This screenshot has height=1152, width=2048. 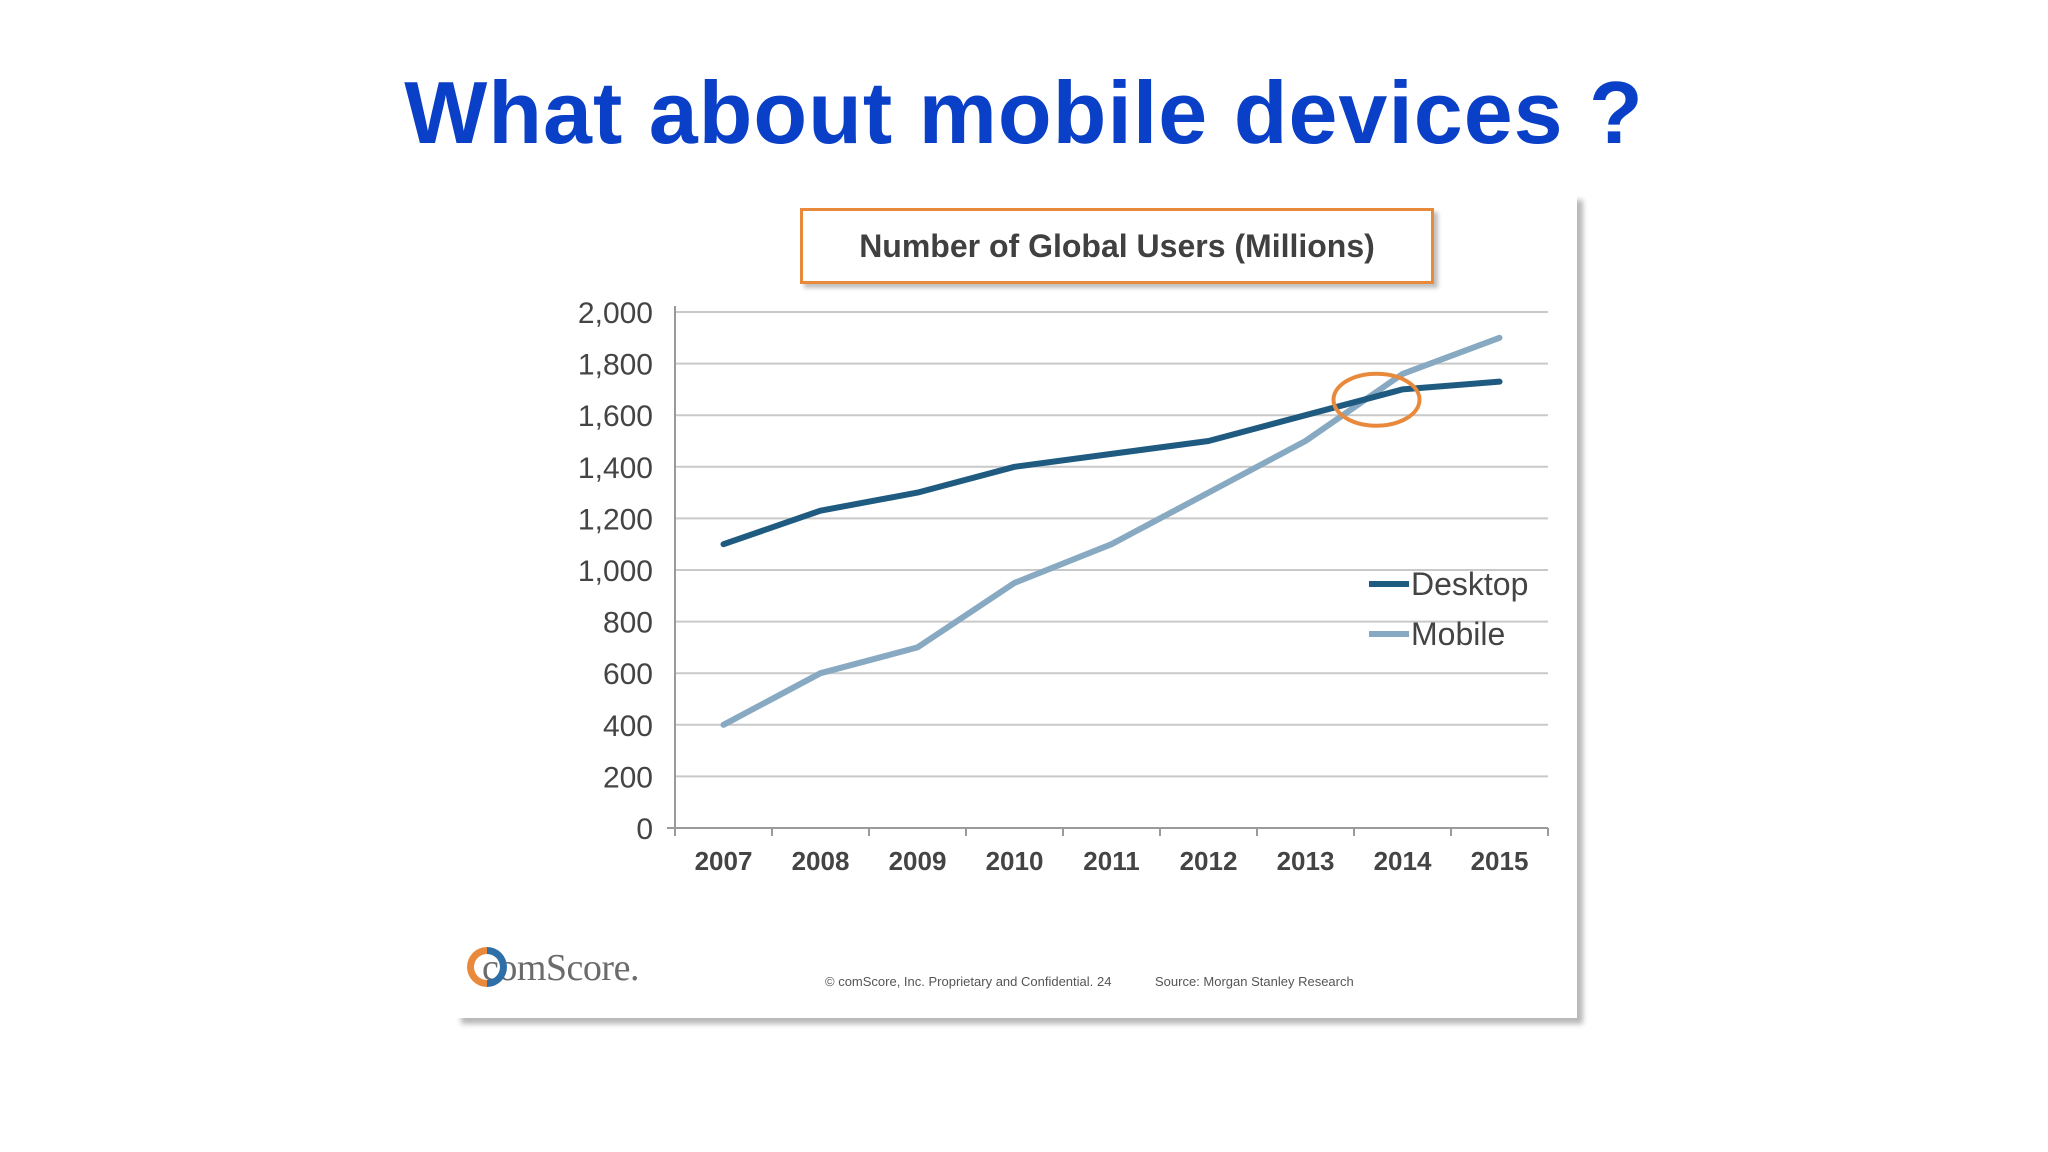 I want to click on legend-label-mobile: Mobile, so click(x=1458, y=634).